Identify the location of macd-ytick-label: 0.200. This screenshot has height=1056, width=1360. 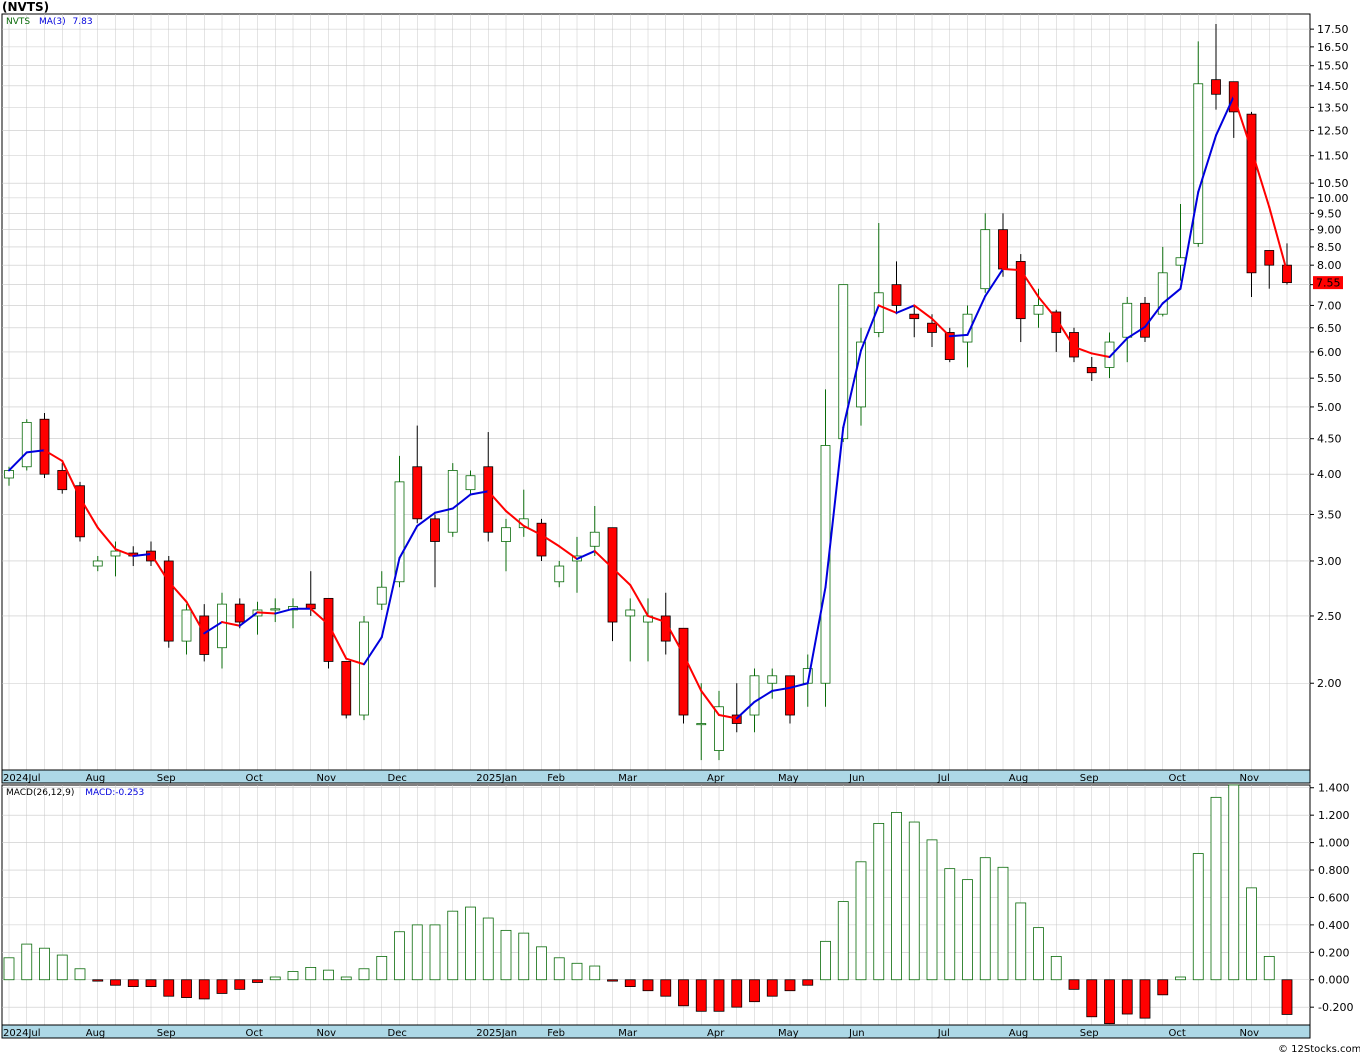
(1334, 952).